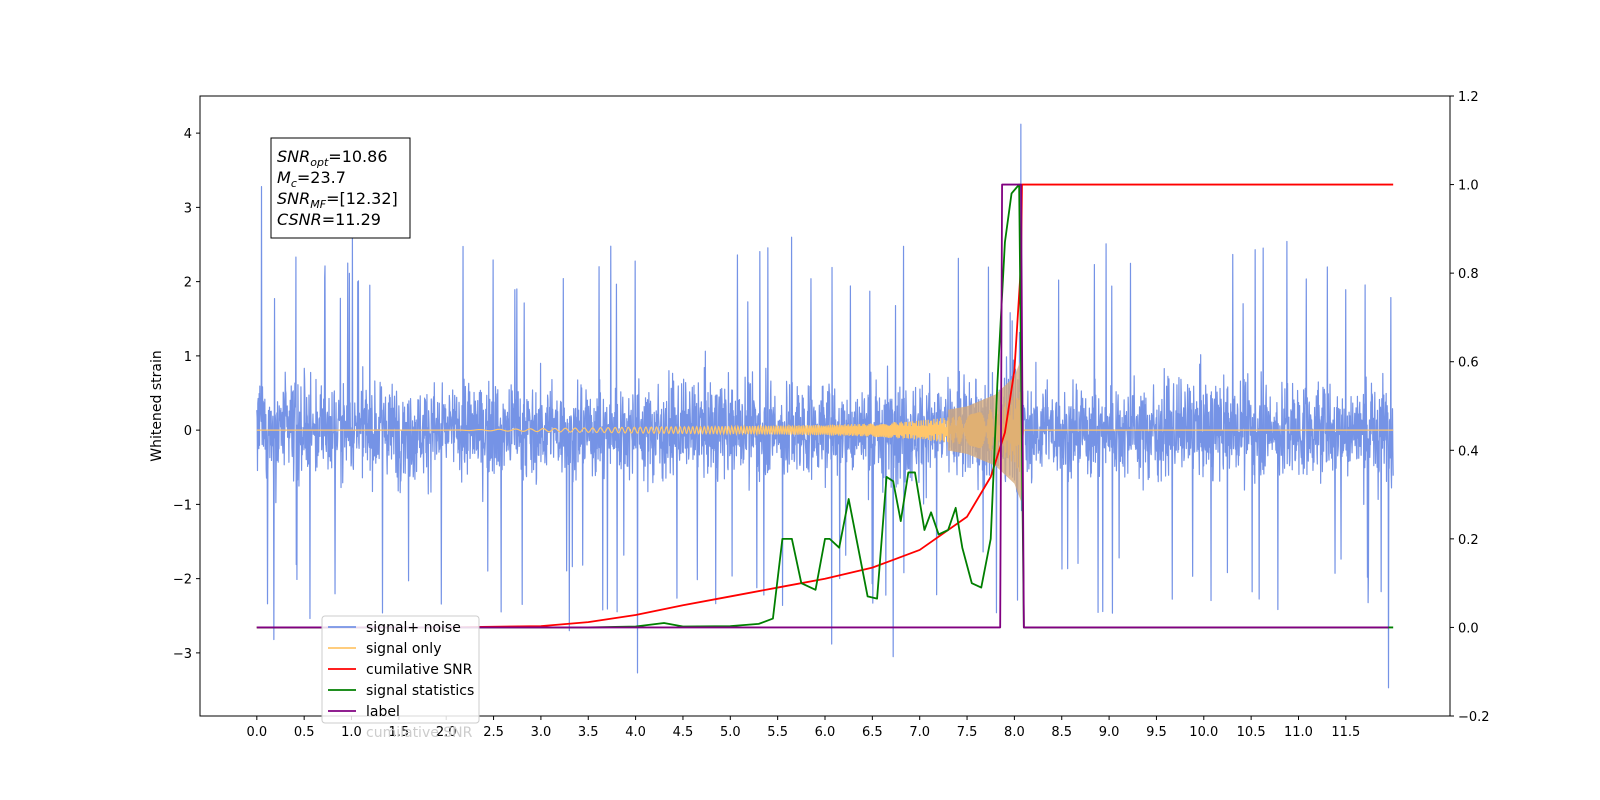  Describe the element at coordinates (1468, 628) in the screenshot. I see `y-right-tick-label: 0.0` at that location.